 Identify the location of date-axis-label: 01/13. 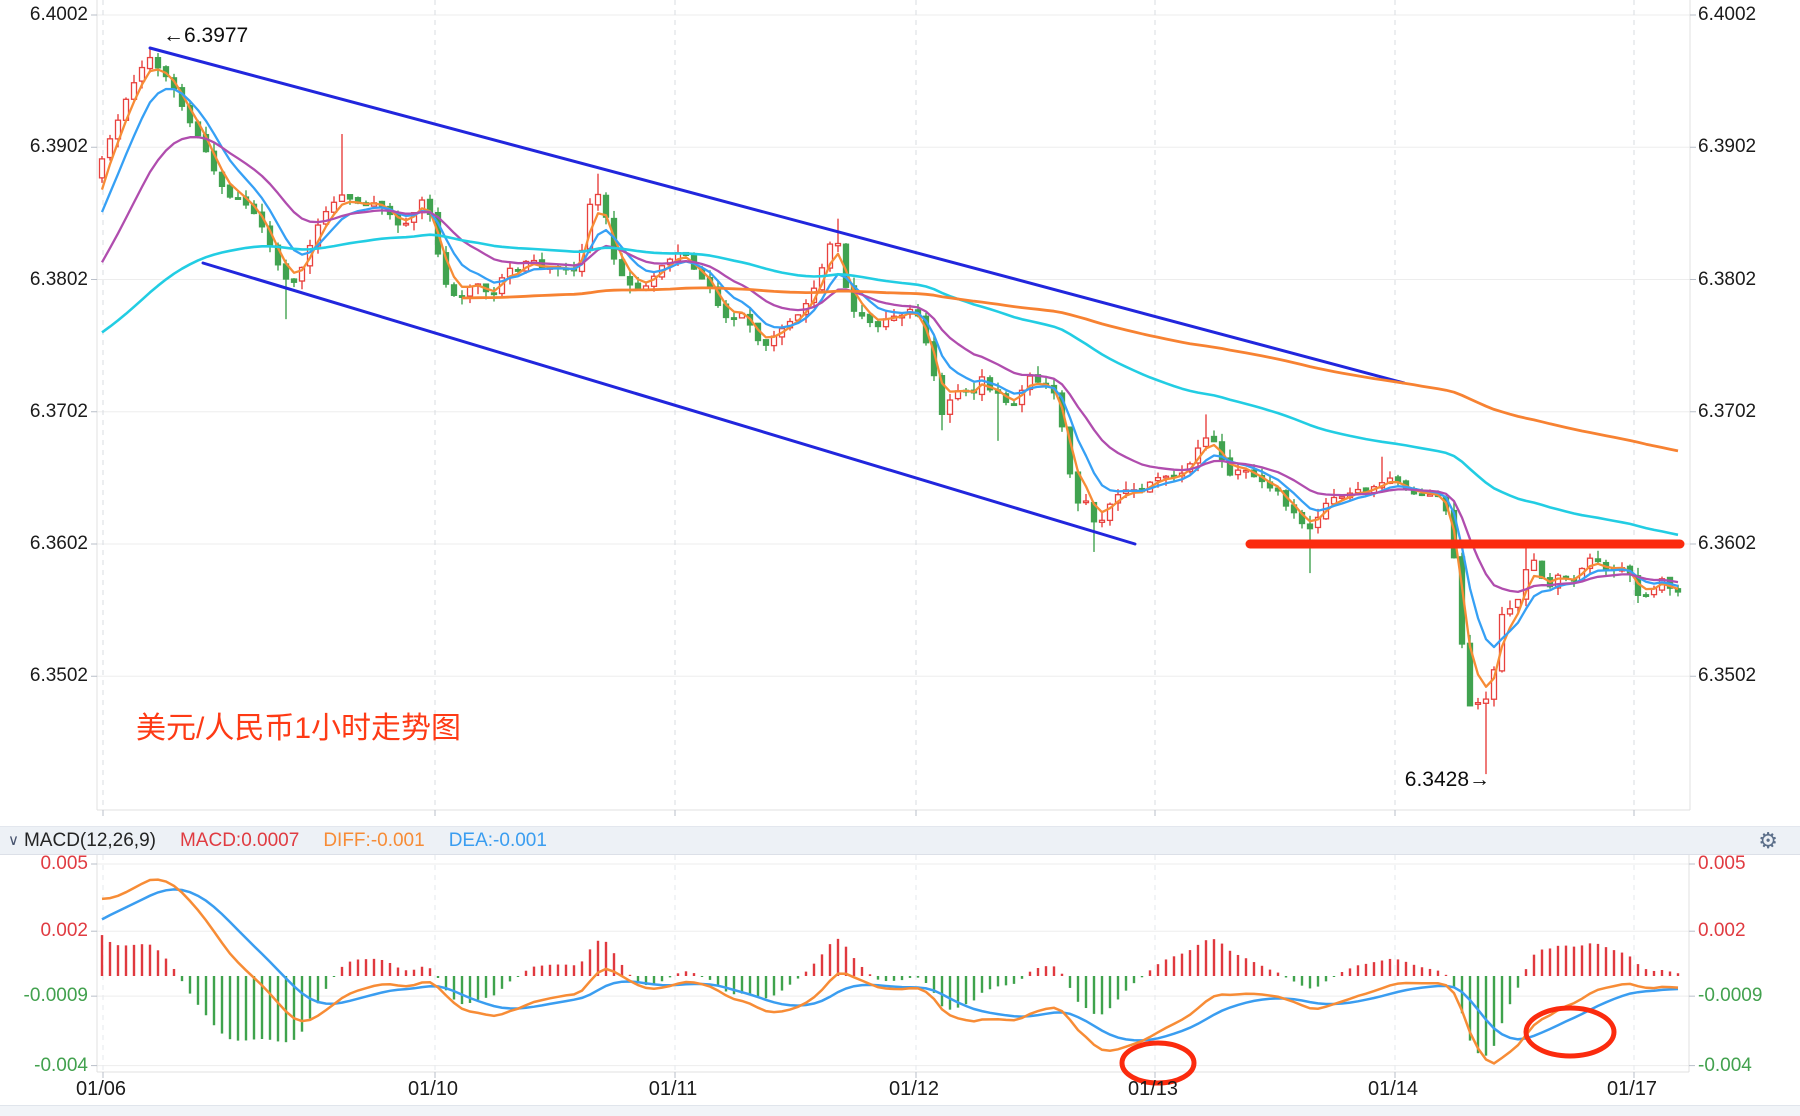
(1153, 1089).